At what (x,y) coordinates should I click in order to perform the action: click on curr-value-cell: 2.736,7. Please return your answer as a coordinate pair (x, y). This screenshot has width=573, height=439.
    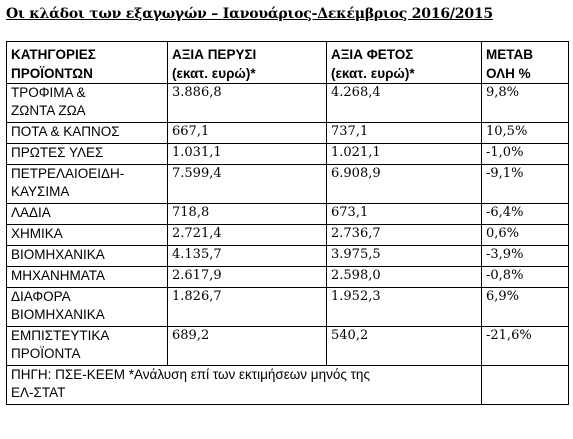
    Looking at the image, I should click on (404, 235).